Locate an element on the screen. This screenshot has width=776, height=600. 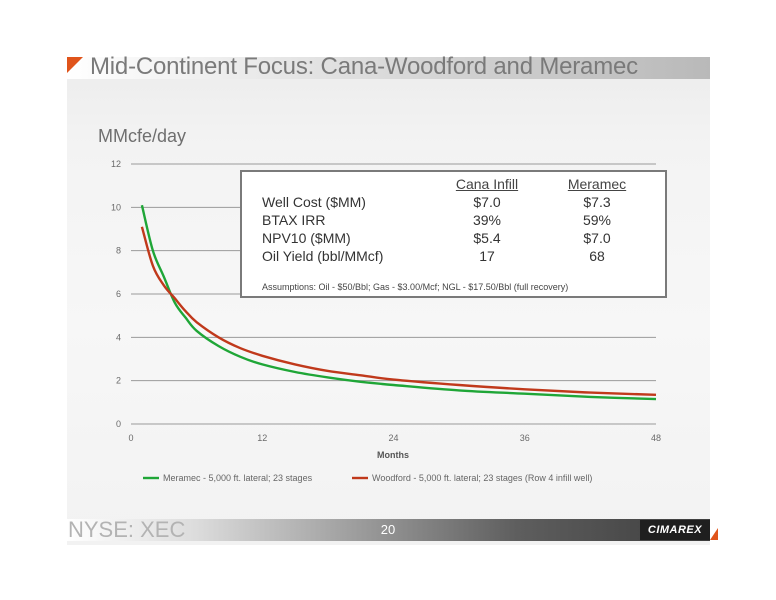
title-accent-triangle is located at coordinates (75, 65).